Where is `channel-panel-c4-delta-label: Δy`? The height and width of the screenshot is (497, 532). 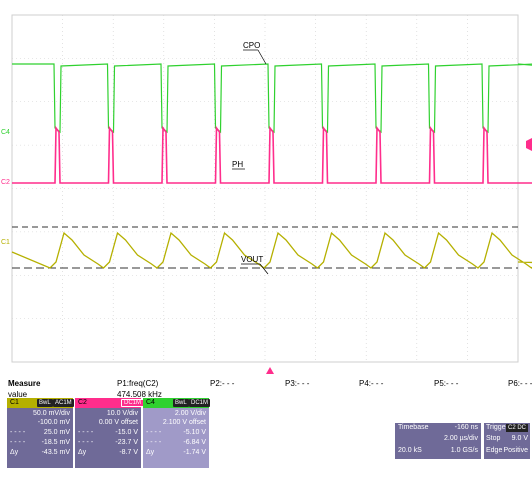 channel-panel-c4-delta-label: Δy is located at coordinates (150, 452).